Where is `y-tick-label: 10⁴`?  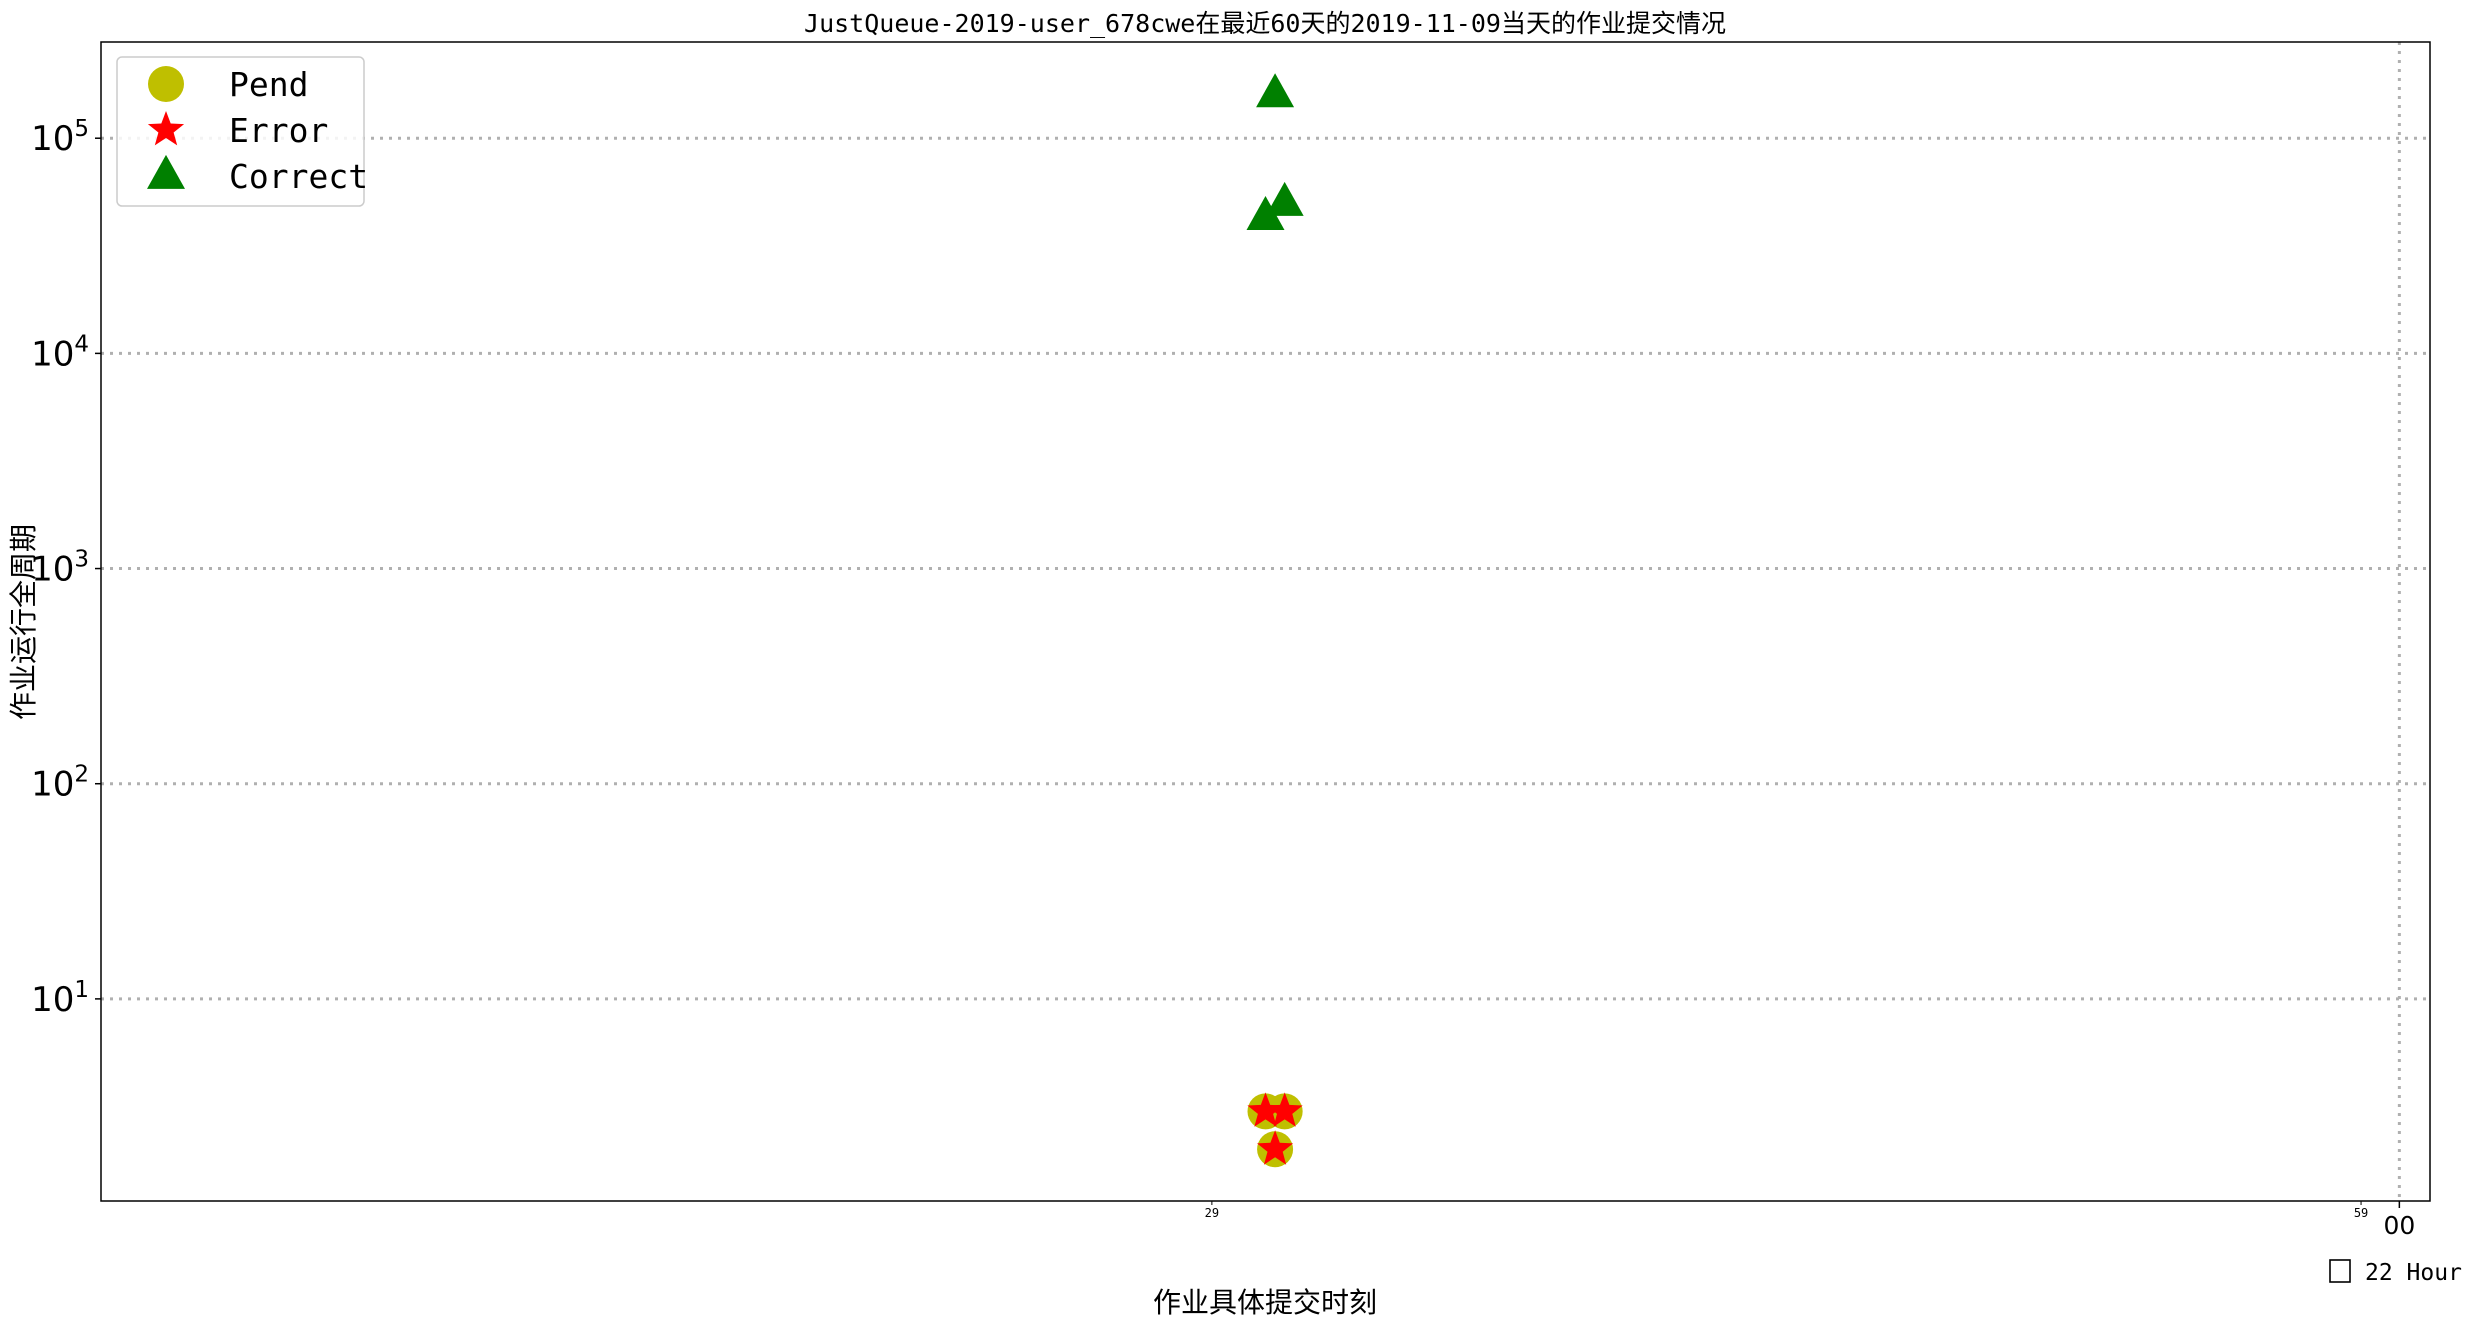 y-tick-label: 10⁴ is located at coordinates (60, 352).